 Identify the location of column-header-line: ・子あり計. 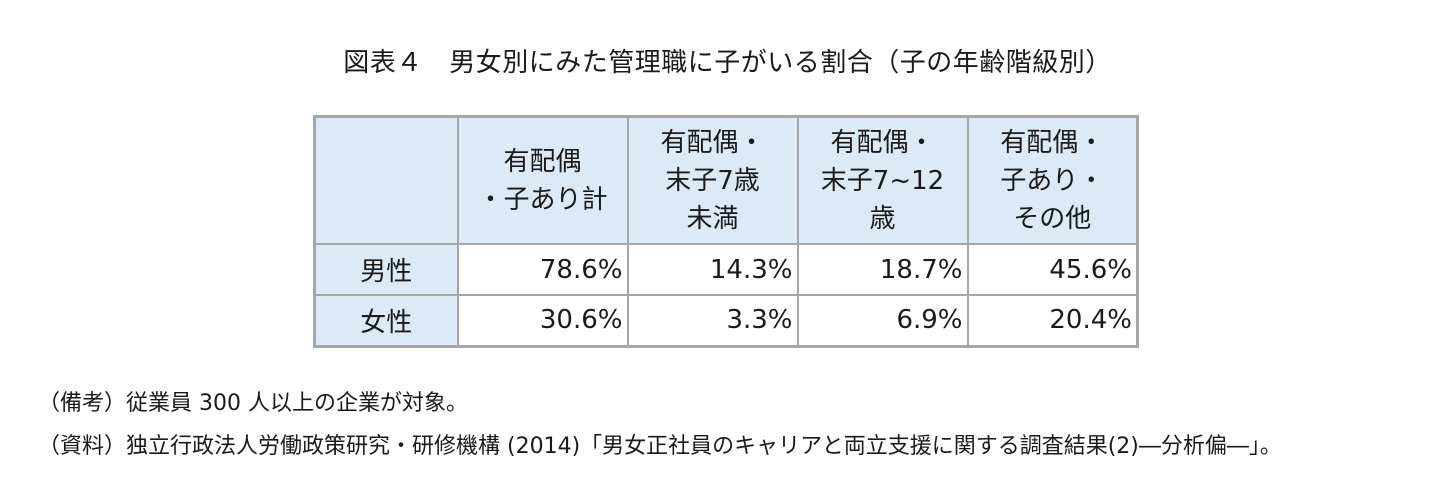
(542, 199).